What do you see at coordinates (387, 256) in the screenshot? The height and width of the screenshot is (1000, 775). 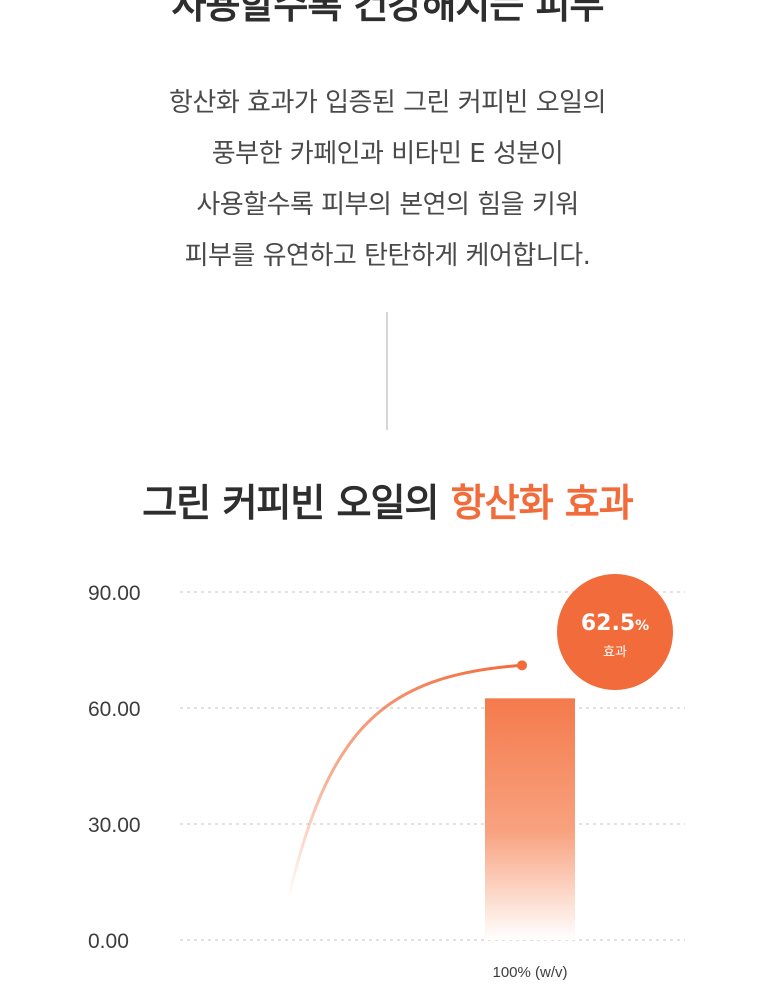 I see `description-line: 피부를 유연하고 탄탄하게 케어합니다.` at bounding box center [387, 256].